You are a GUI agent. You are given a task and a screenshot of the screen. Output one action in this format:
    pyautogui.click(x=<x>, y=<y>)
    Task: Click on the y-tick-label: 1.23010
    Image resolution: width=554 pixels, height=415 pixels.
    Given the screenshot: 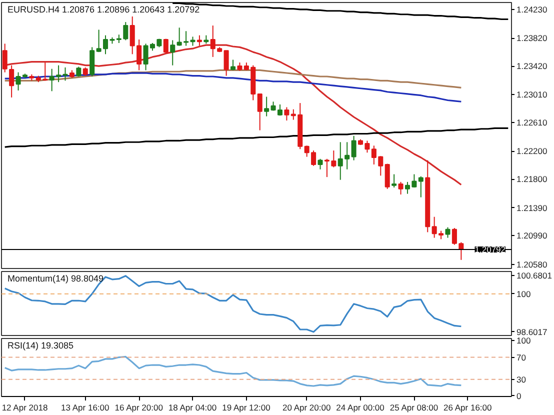 What is the action you would take?
    pyautogui.click(x=532, y=95)
    